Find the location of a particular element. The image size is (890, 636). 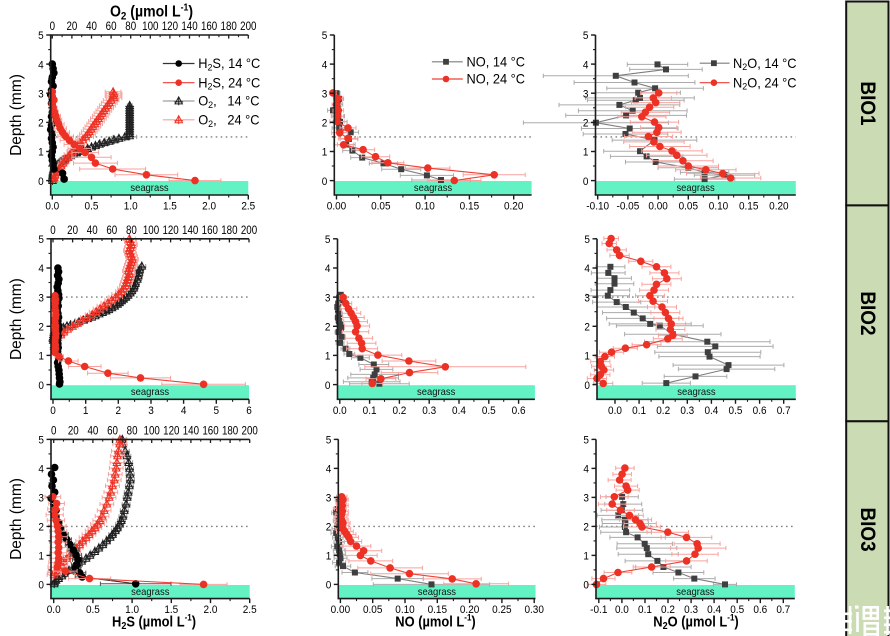

svg-text: 180 is located at coordinates (229, 26).